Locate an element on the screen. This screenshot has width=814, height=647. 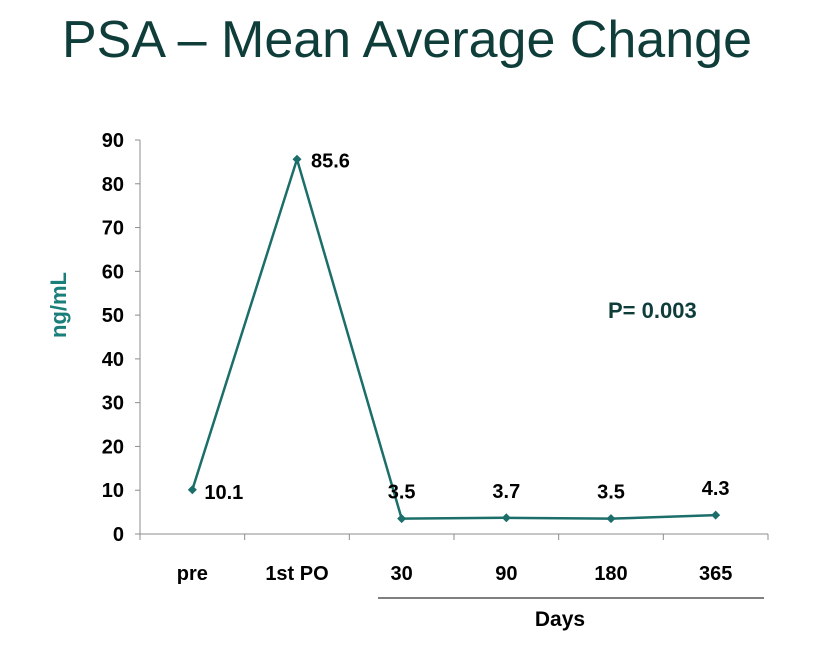
y-tick-label: 70 is located at coordinates (113, 229).